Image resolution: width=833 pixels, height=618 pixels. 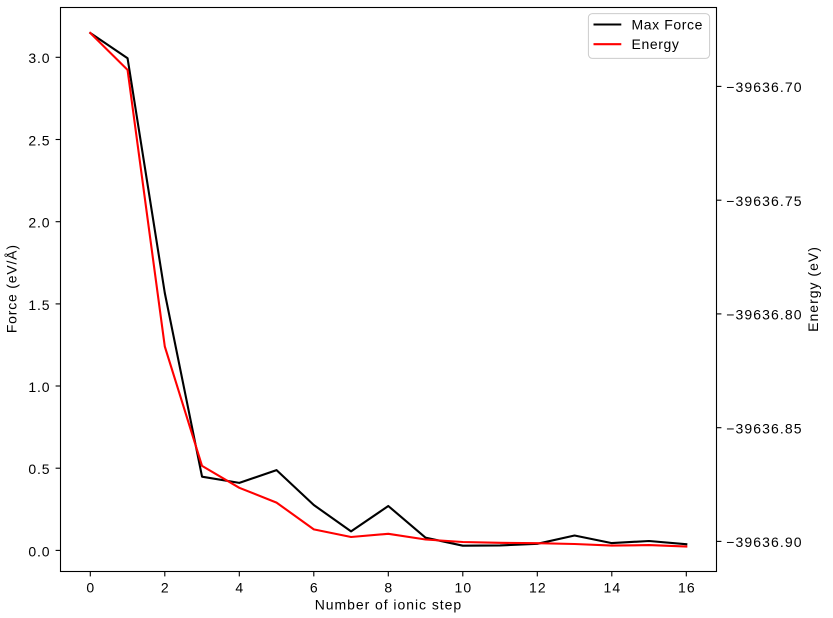 I want to click on svg-text: −39636.85, so click(x=764, y=428).